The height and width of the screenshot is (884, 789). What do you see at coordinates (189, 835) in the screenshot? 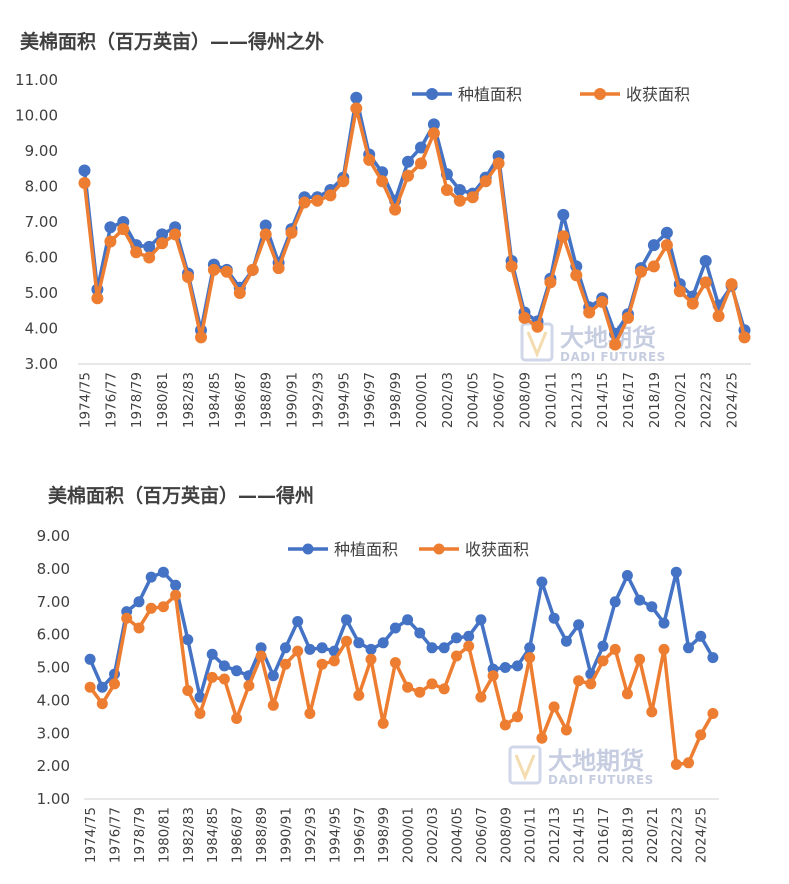
I see `x-tick-label: 1982/83` at bounding box center [189, 835].